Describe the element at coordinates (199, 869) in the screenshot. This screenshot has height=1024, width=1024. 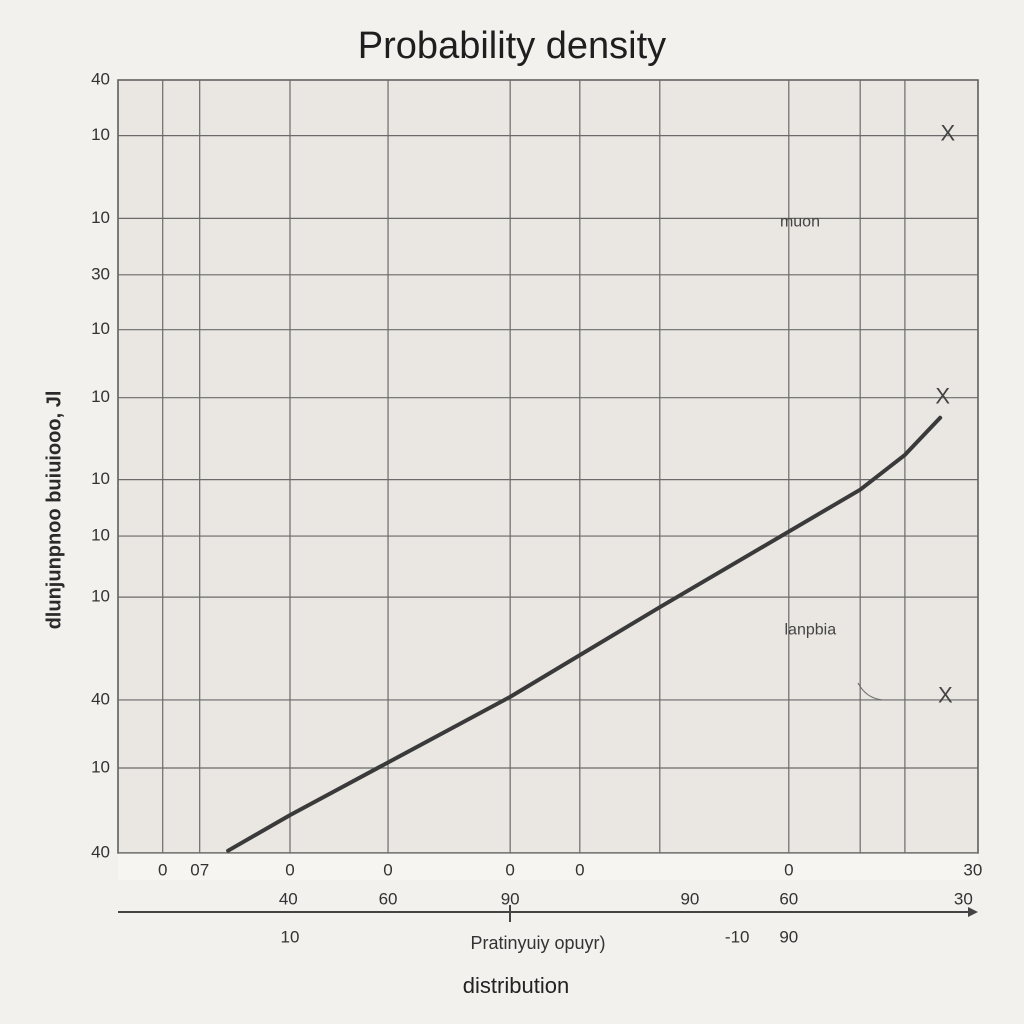
I see `x-tick-label: 07` at that location.